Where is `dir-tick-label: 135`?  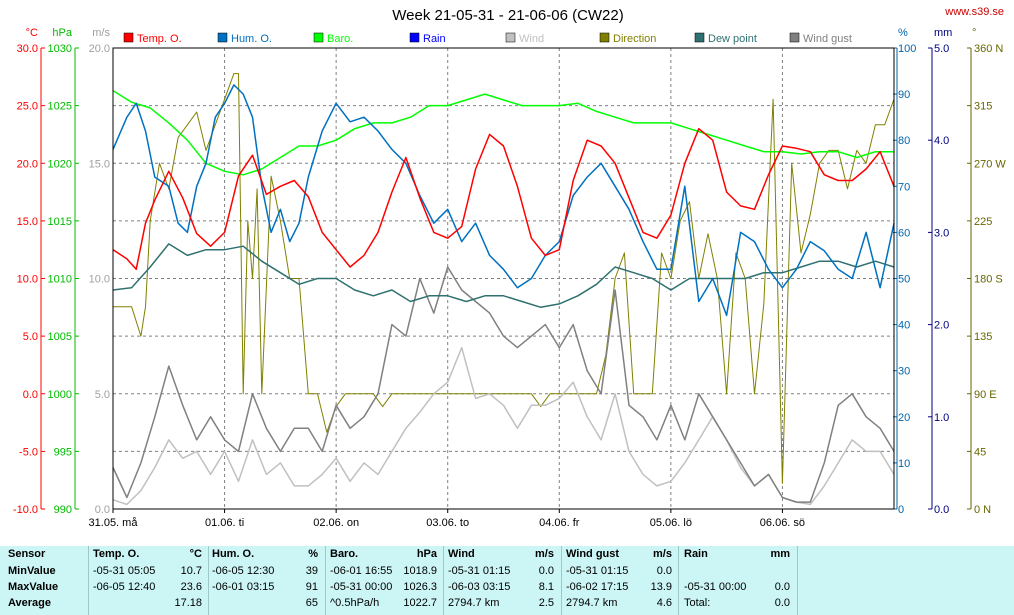
dir-tick-label: 135 is located at coordinates (983, 337).